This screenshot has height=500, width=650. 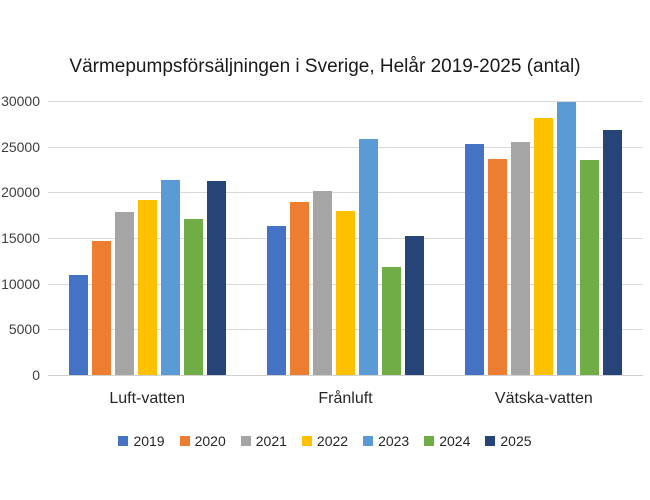 What do you see at coordinates (455, 441) in the screenshot?
I see `legend-label: 2024` at bounding box center [455, 441].